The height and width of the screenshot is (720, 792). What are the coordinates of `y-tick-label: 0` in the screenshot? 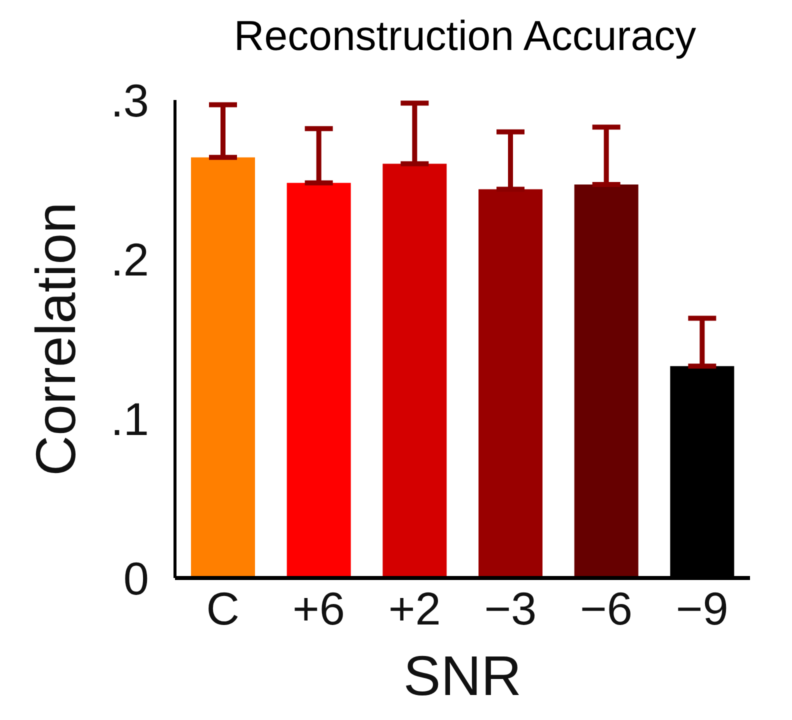 It's located at (136, 578).